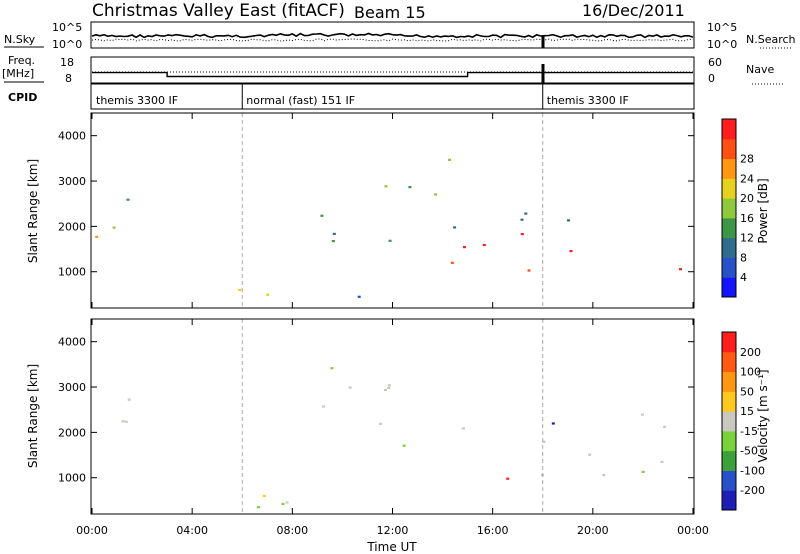  Describe the element at coordinates (737, 208) in the screenshot. I see `power-colorbar: 4 8 12 16 20 24 28` at that location.